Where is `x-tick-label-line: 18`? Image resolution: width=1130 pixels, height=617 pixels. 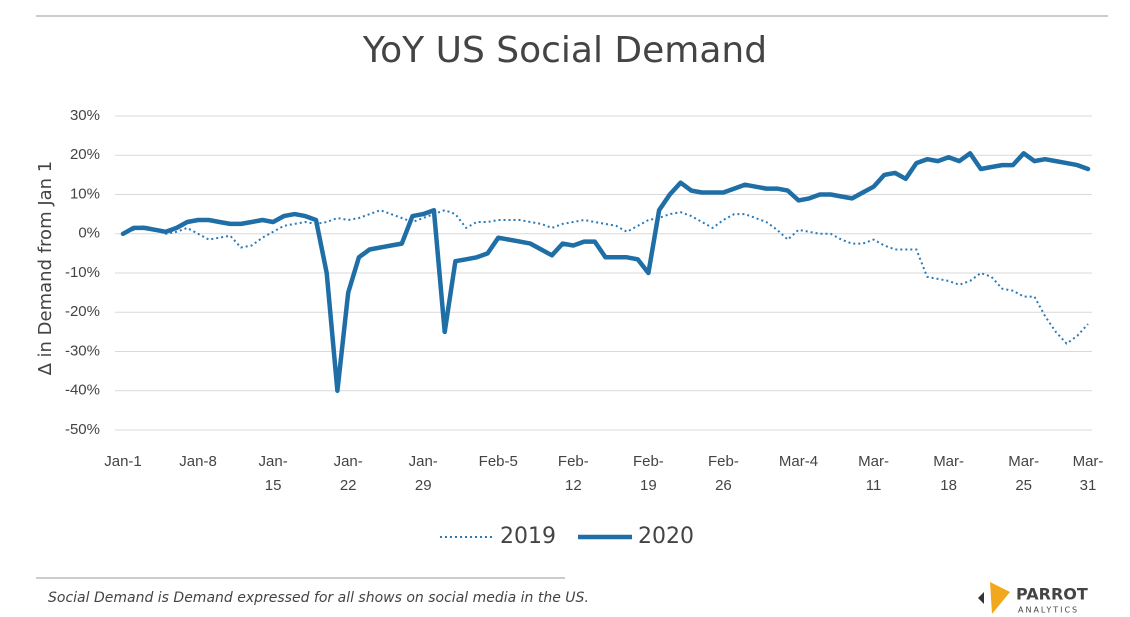
x-tick-label-line: 18 is located at coordinates (948, 485).